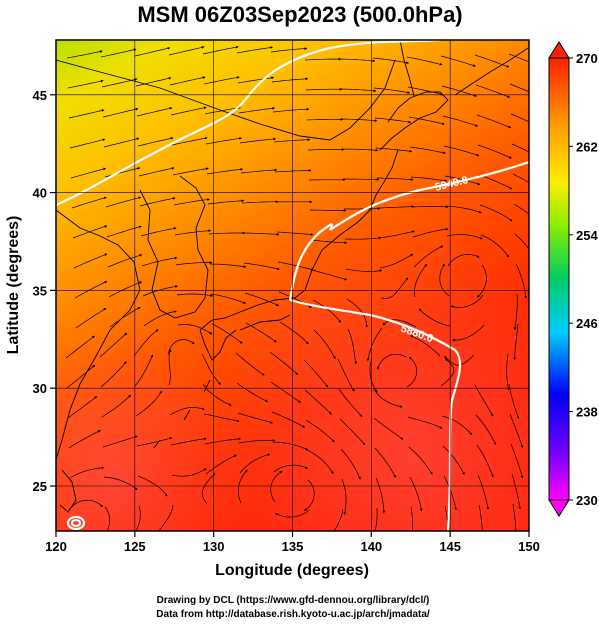  Describe the element at coordinates (292, 570) in the screenshot. I see `x-axis-label: Longitude (degrees)` at that location.